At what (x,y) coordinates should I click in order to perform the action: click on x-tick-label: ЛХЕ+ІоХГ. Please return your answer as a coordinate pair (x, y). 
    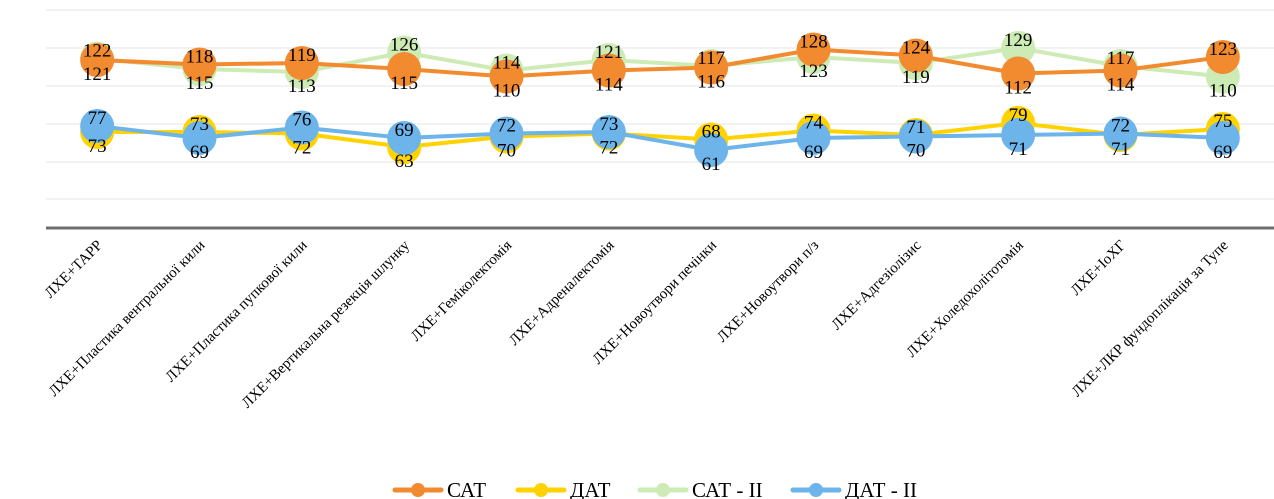
    Looking at the image, I should click on (1098, 267).